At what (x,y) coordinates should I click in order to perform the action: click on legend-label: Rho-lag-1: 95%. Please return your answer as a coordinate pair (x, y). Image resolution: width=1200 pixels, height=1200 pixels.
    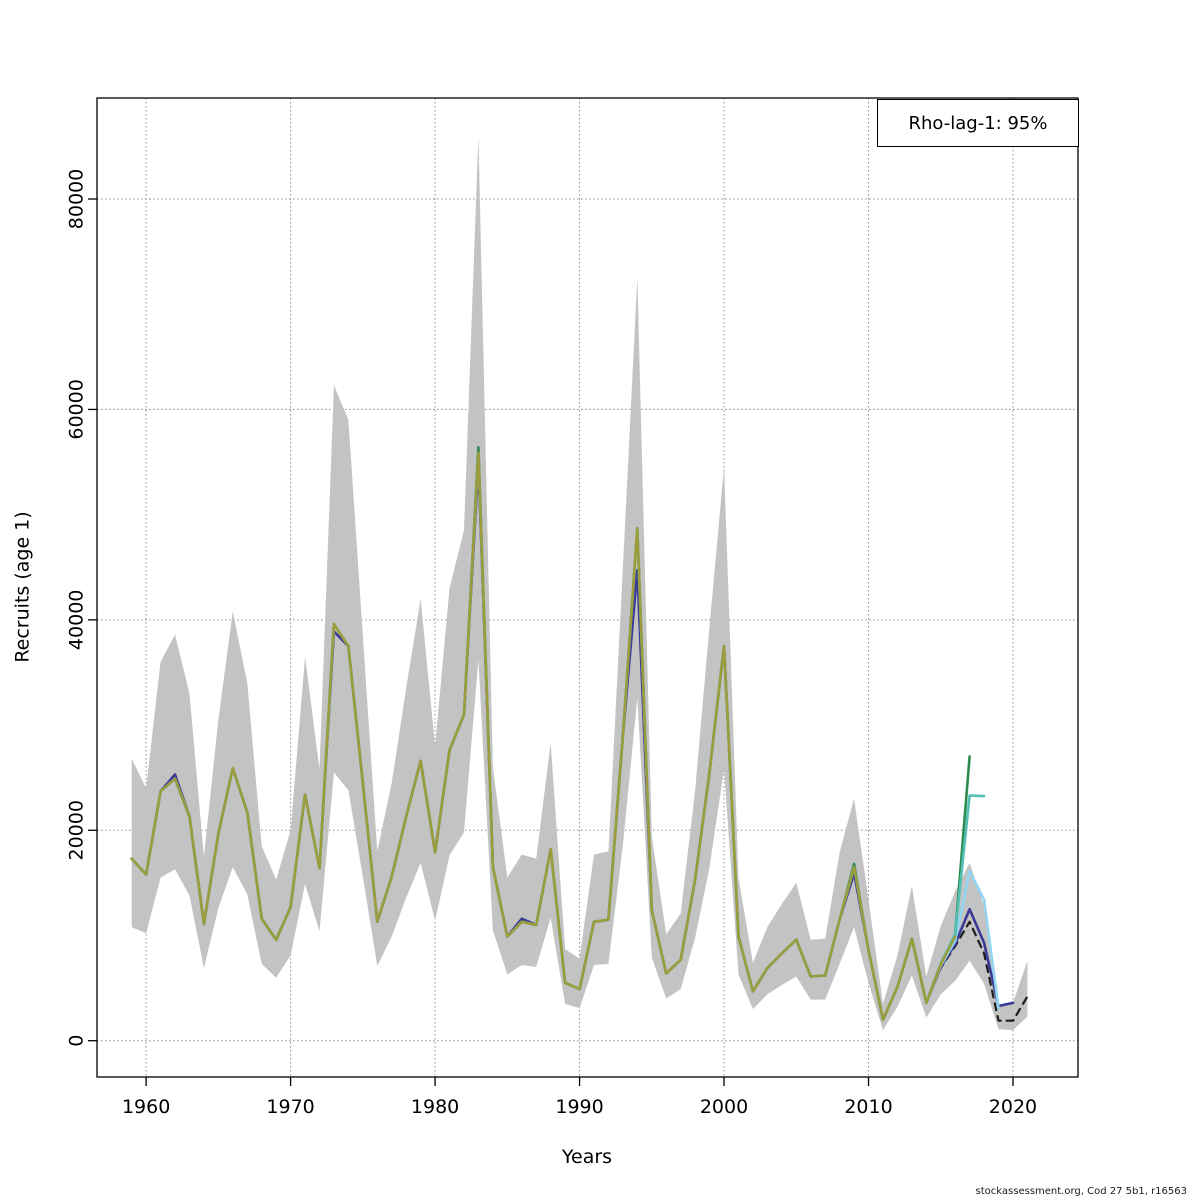
    Looking at the image, I should click on (978, 123).